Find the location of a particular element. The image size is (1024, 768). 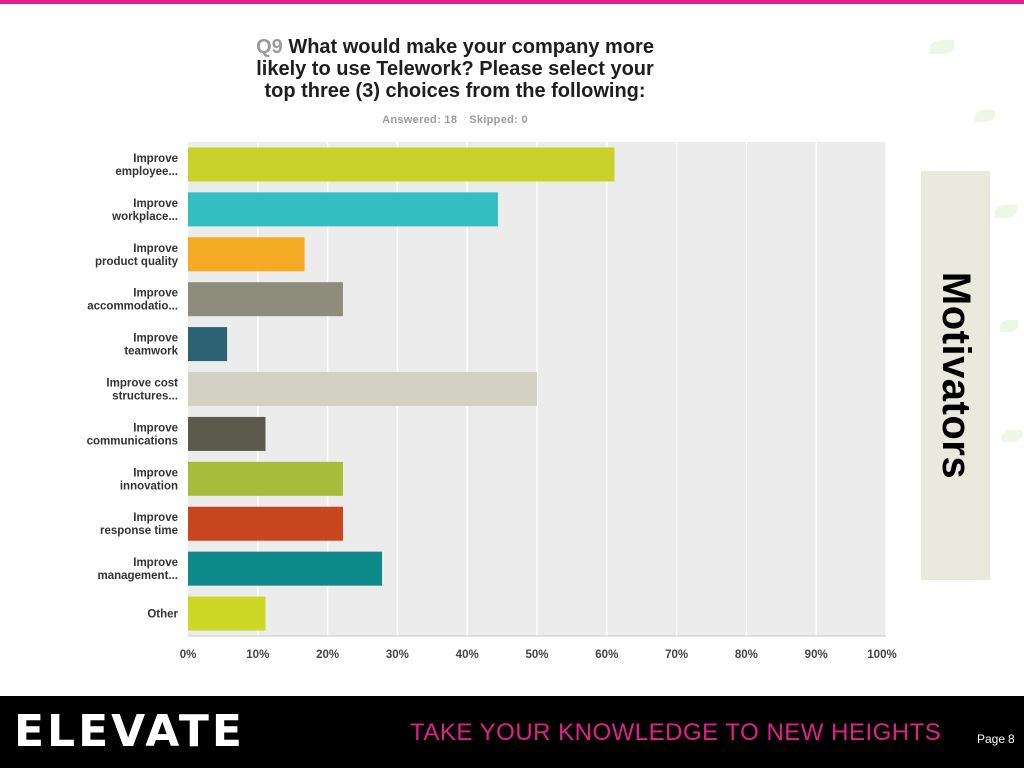

category-label: Improve product quality is located at coordinates (137, 255).